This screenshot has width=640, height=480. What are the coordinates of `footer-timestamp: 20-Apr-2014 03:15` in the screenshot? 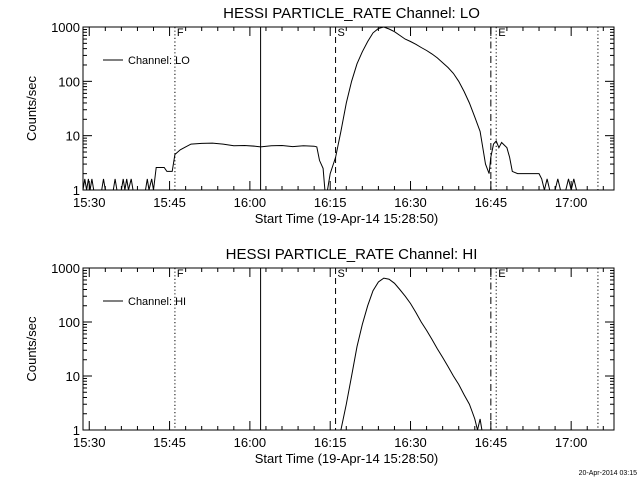 It's located at (608, 473).